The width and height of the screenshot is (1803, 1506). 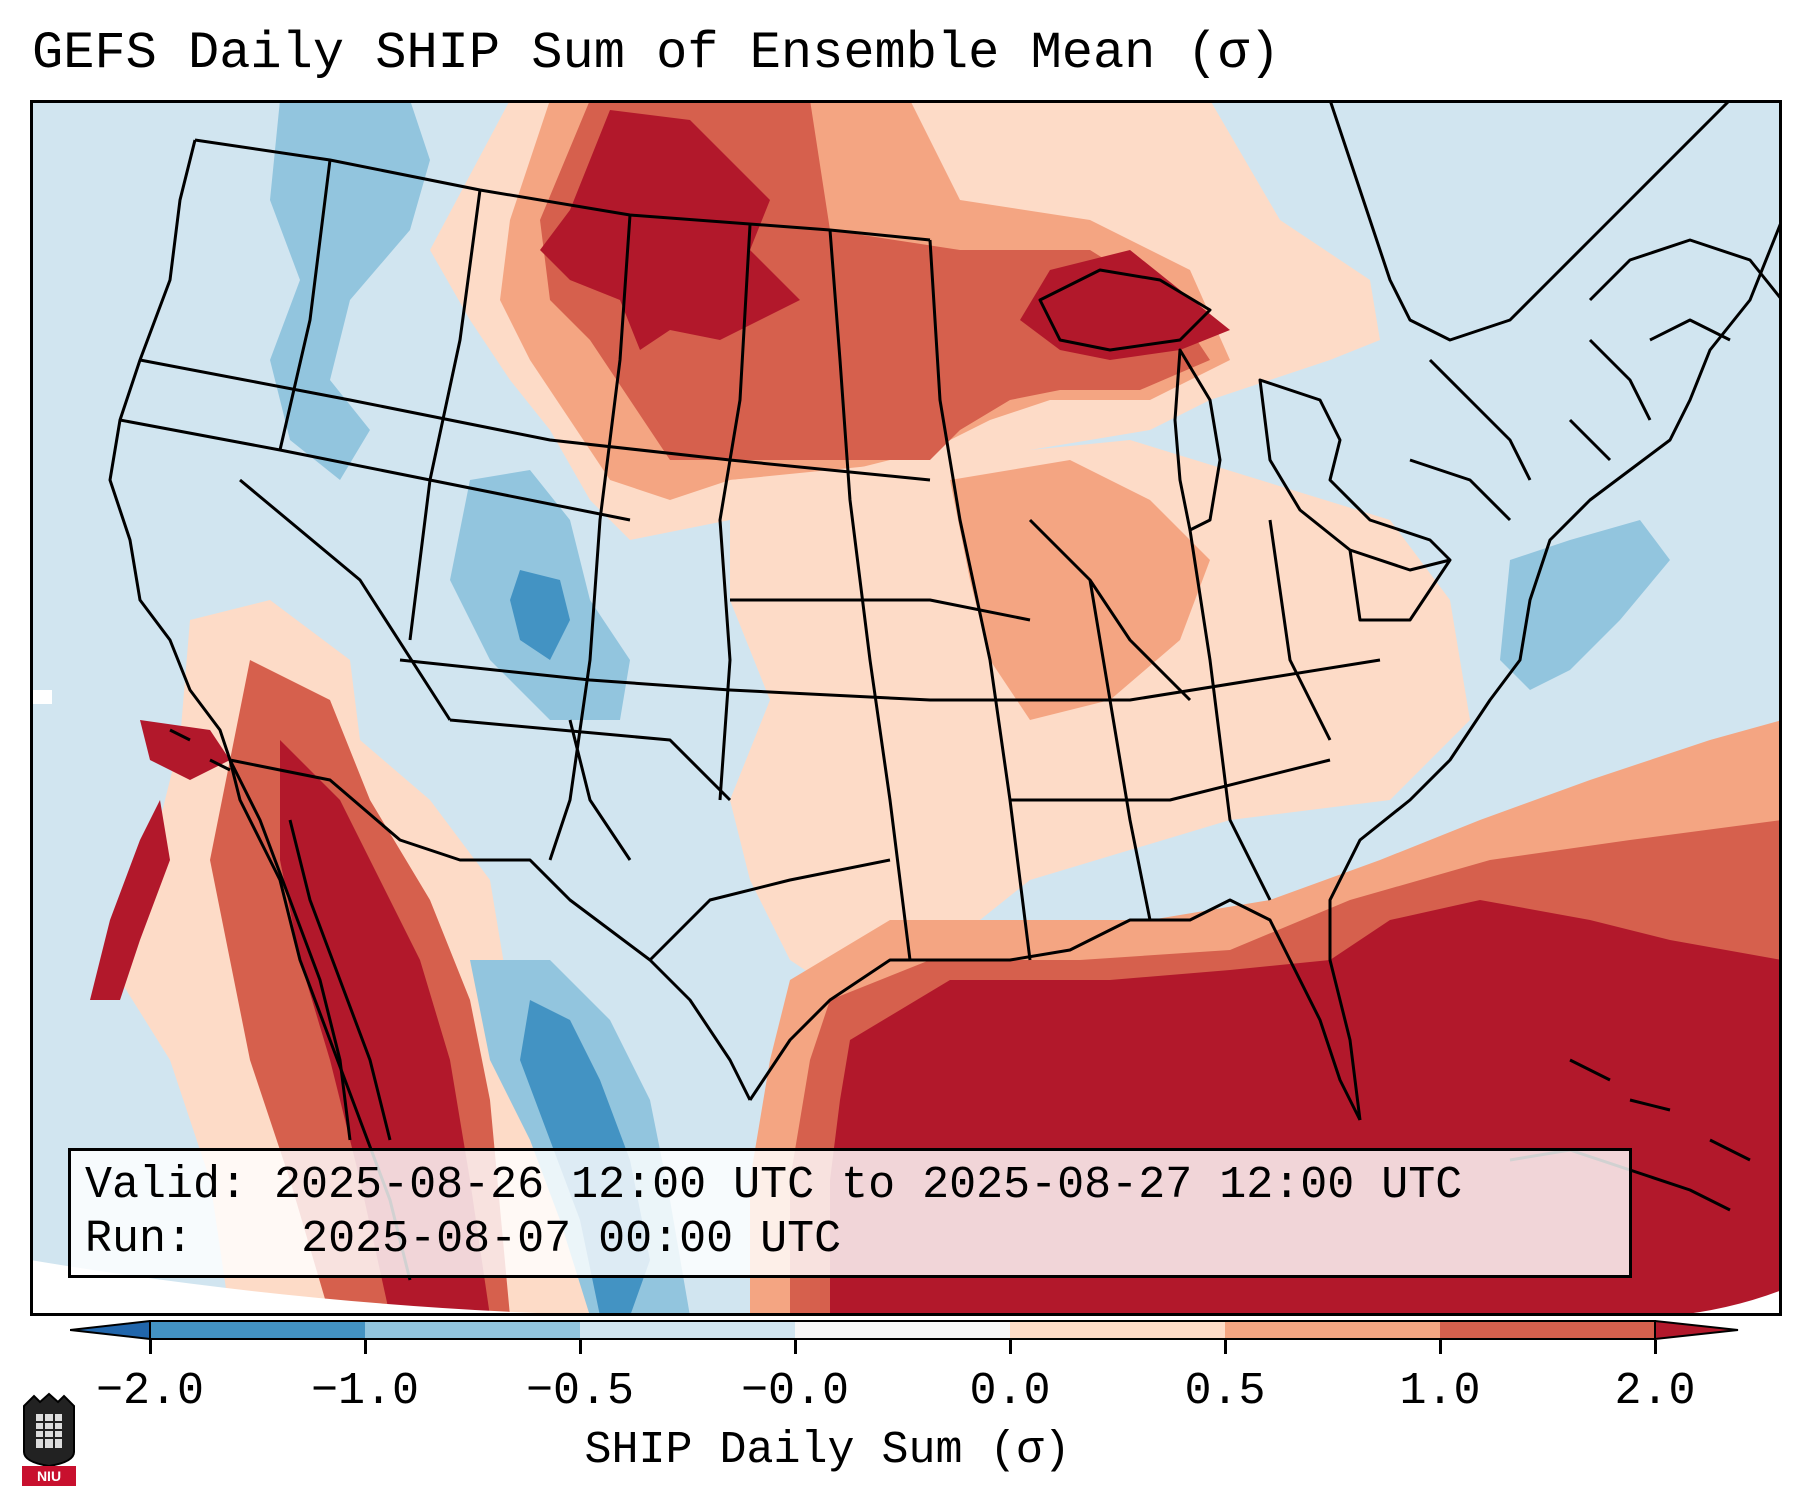 I want to click on field-socal-extreme, so click(x=185, y=750).